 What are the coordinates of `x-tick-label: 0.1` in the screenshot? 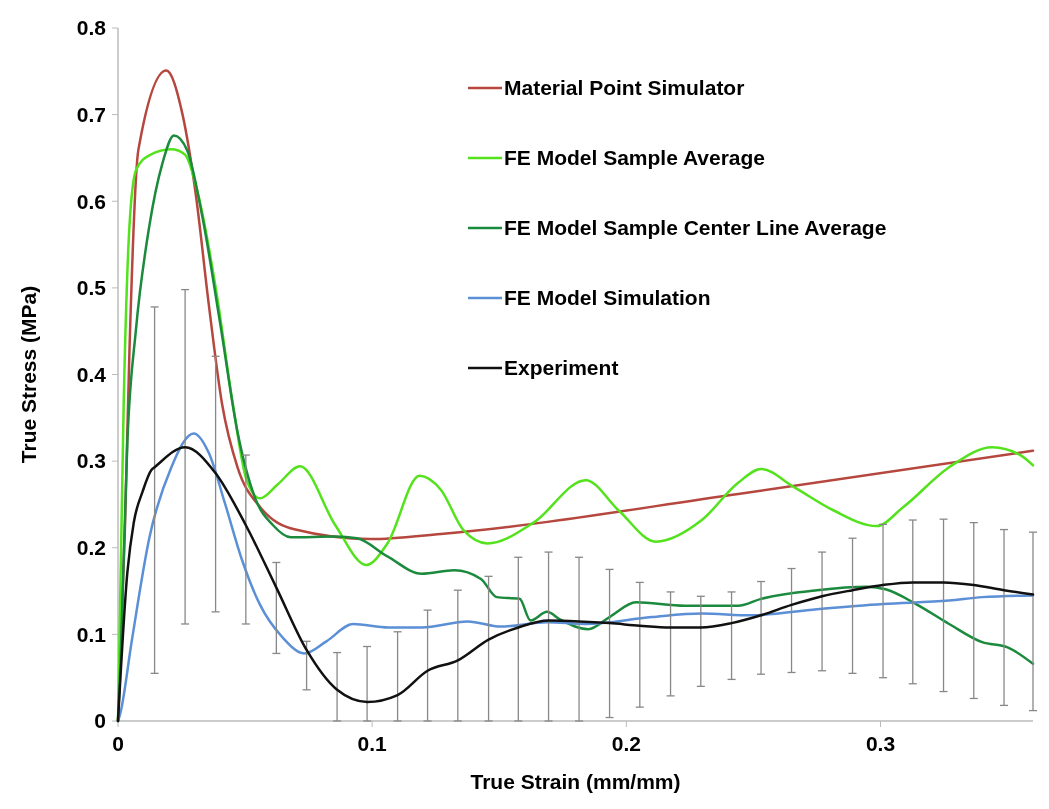 It's located at (372, 743).